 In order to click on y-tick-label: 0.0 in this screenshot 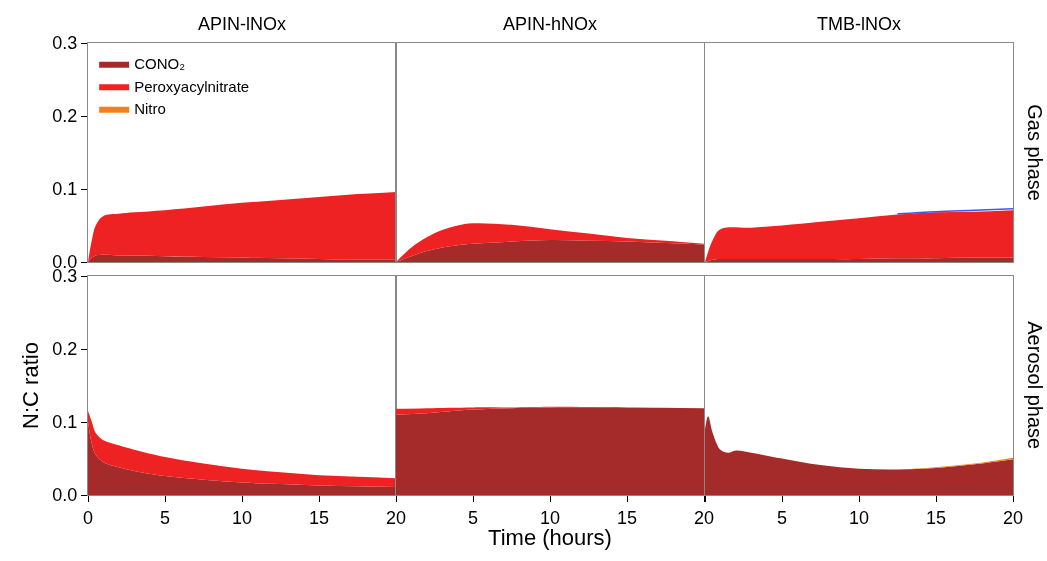, I will do `click(65, 495)`.